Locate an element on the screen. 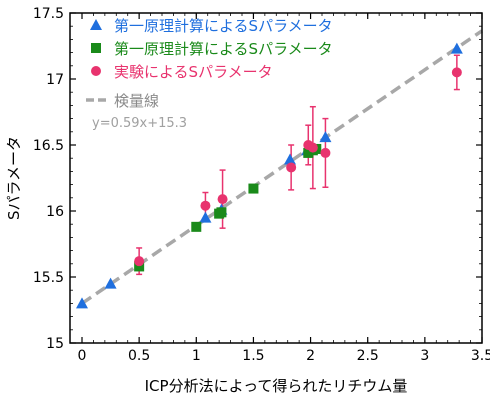 This screenshot has width=490, height=400. legend-label: 実験によるSパラメータ is located at coordinates (193, 72).